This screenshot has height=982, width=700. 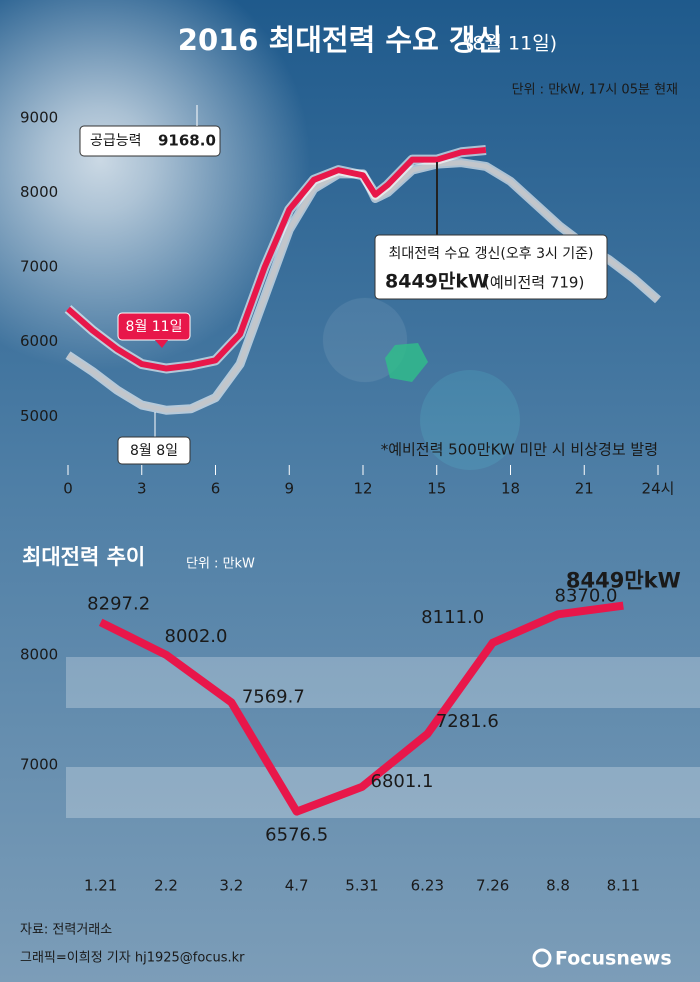 What do you see at coordinates (511, 44) in the screenshot?
I see `subtitle: (8월 11일)` at bounding box center [511, 44].